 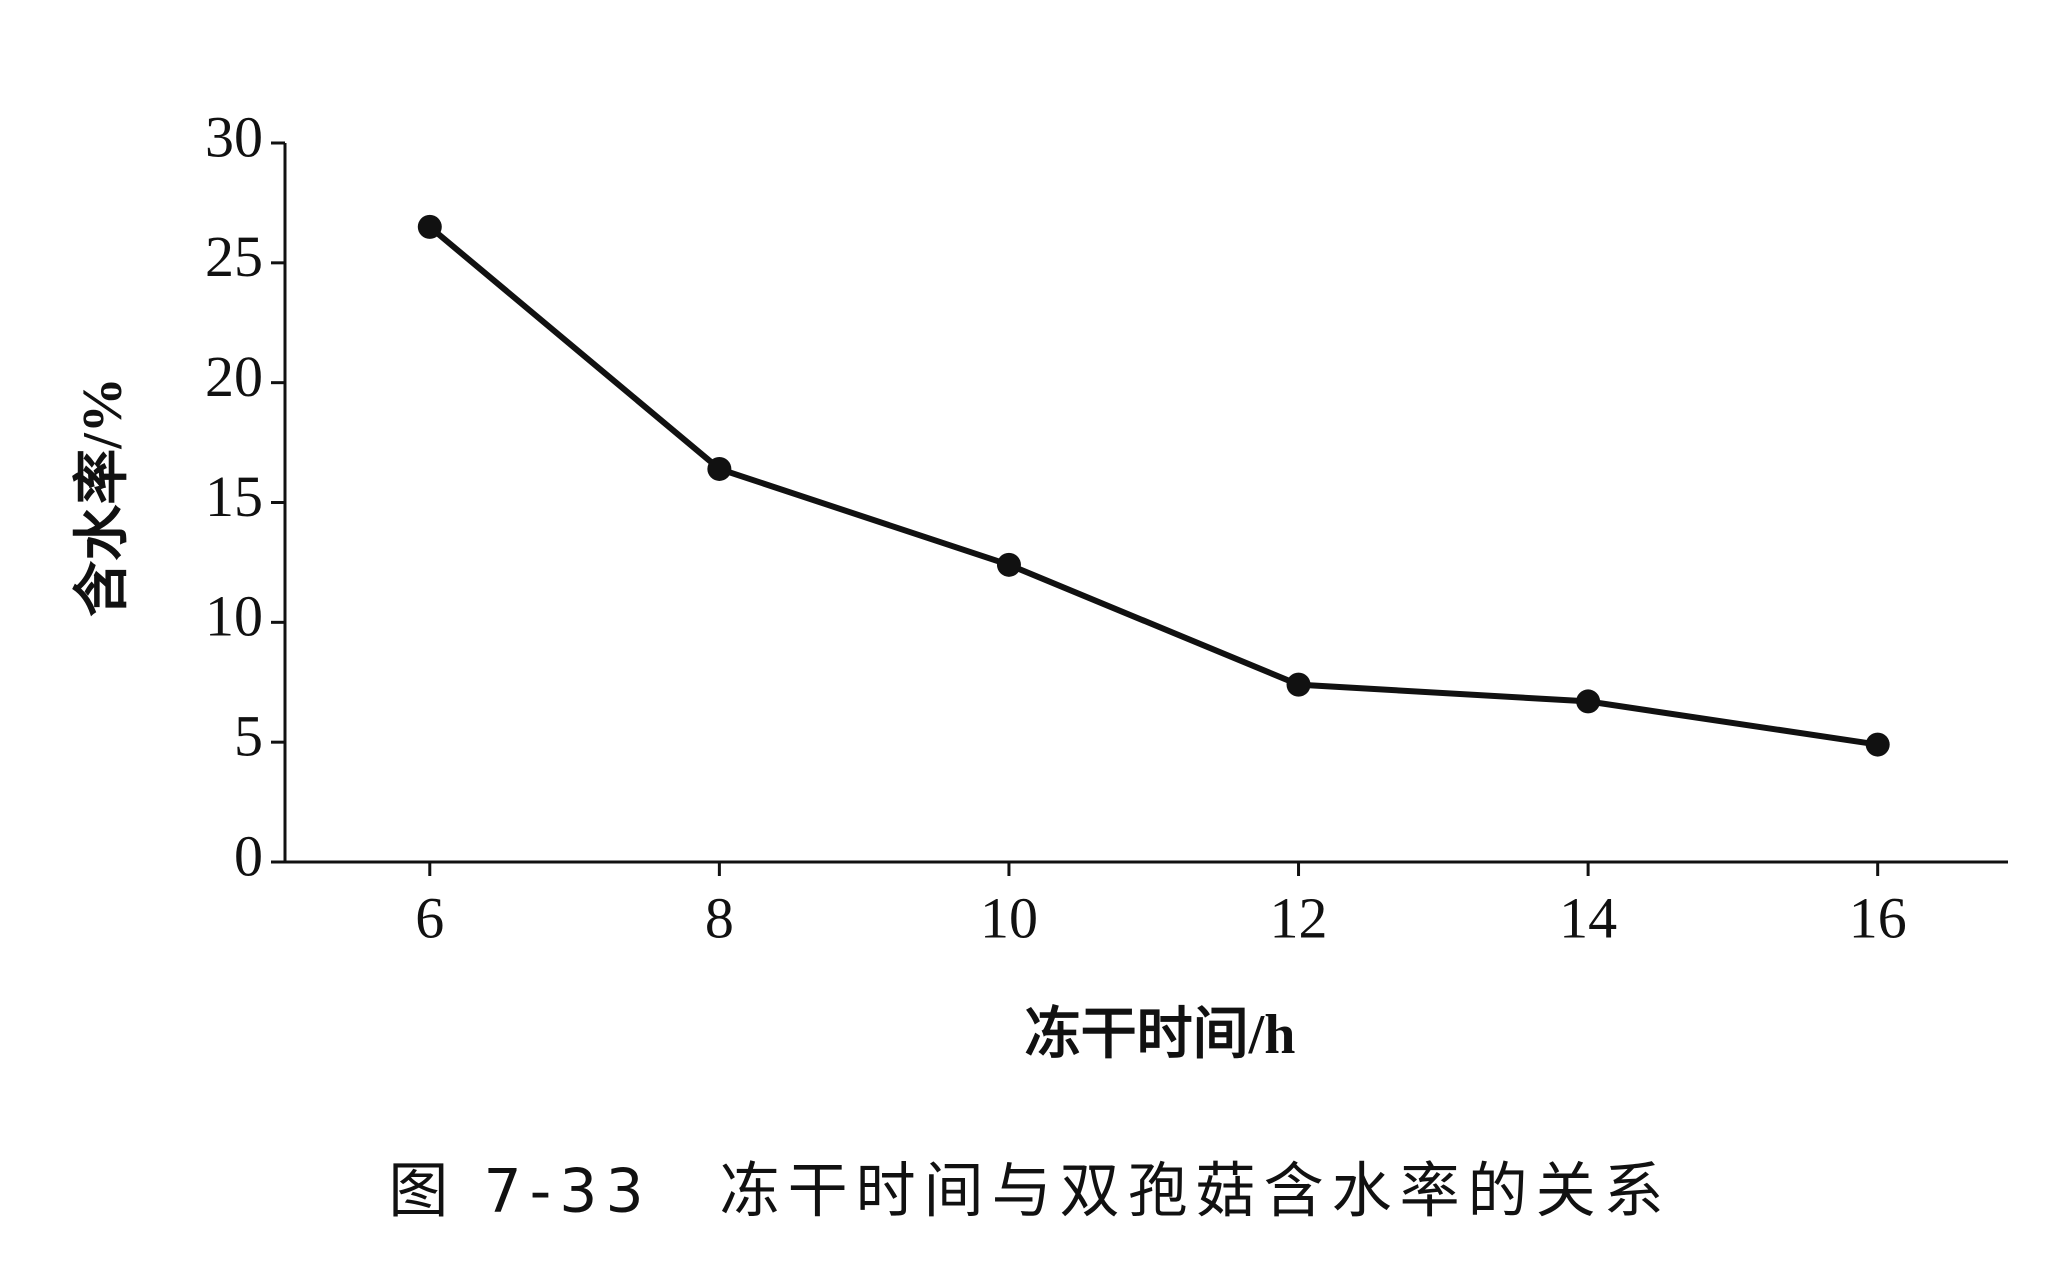 What do you see at coordinates (1588, 917) in the screenshot?
I see `x-tick-label: 14` at bounding box center [1588, 917].